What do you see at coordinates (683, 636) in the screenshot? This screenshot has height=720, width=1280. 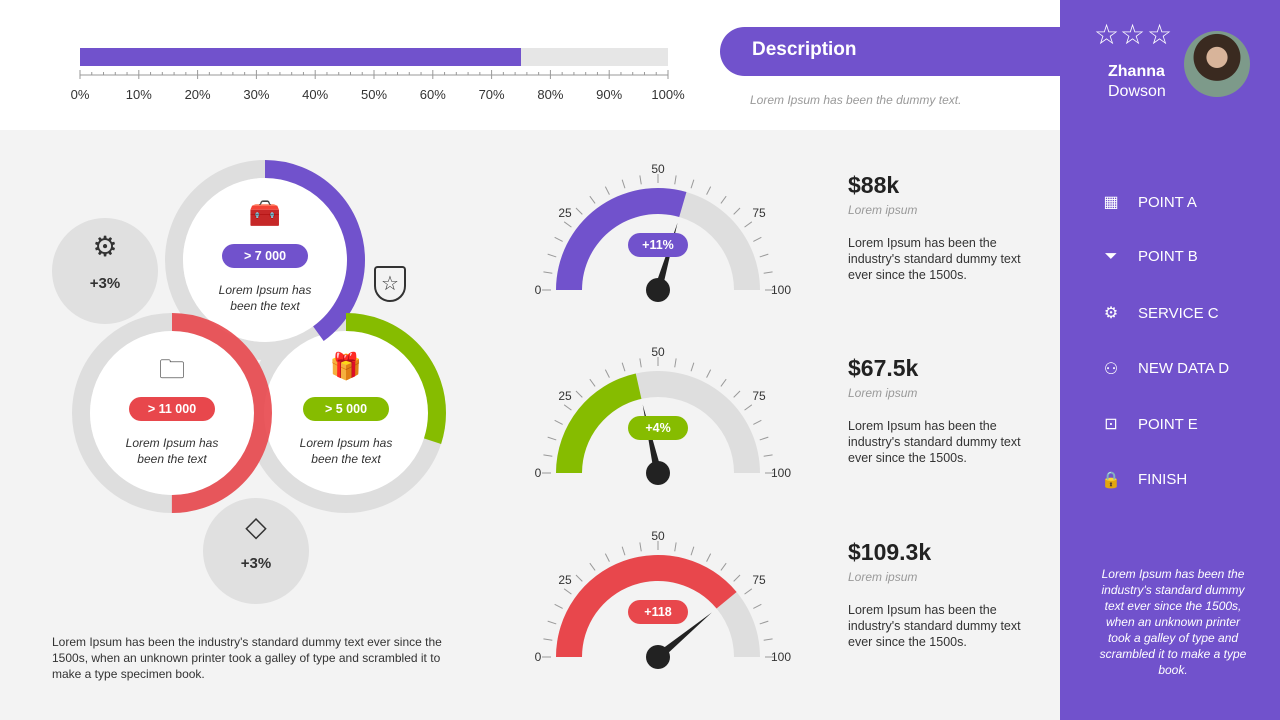 I see `gauge-needle` at bounding box center [683, 636].